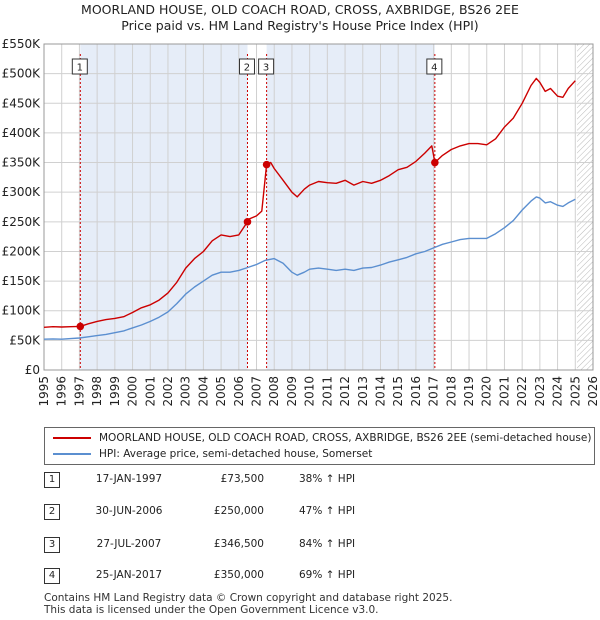  I want to click on y-tick-label: £50K, so click(25, 340).